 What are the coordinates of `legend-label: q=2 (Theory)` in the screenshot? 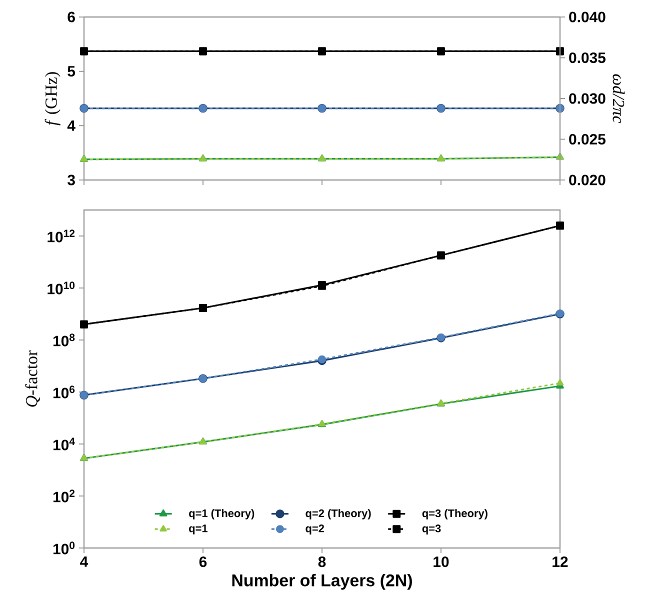 It's located at (338, 514).